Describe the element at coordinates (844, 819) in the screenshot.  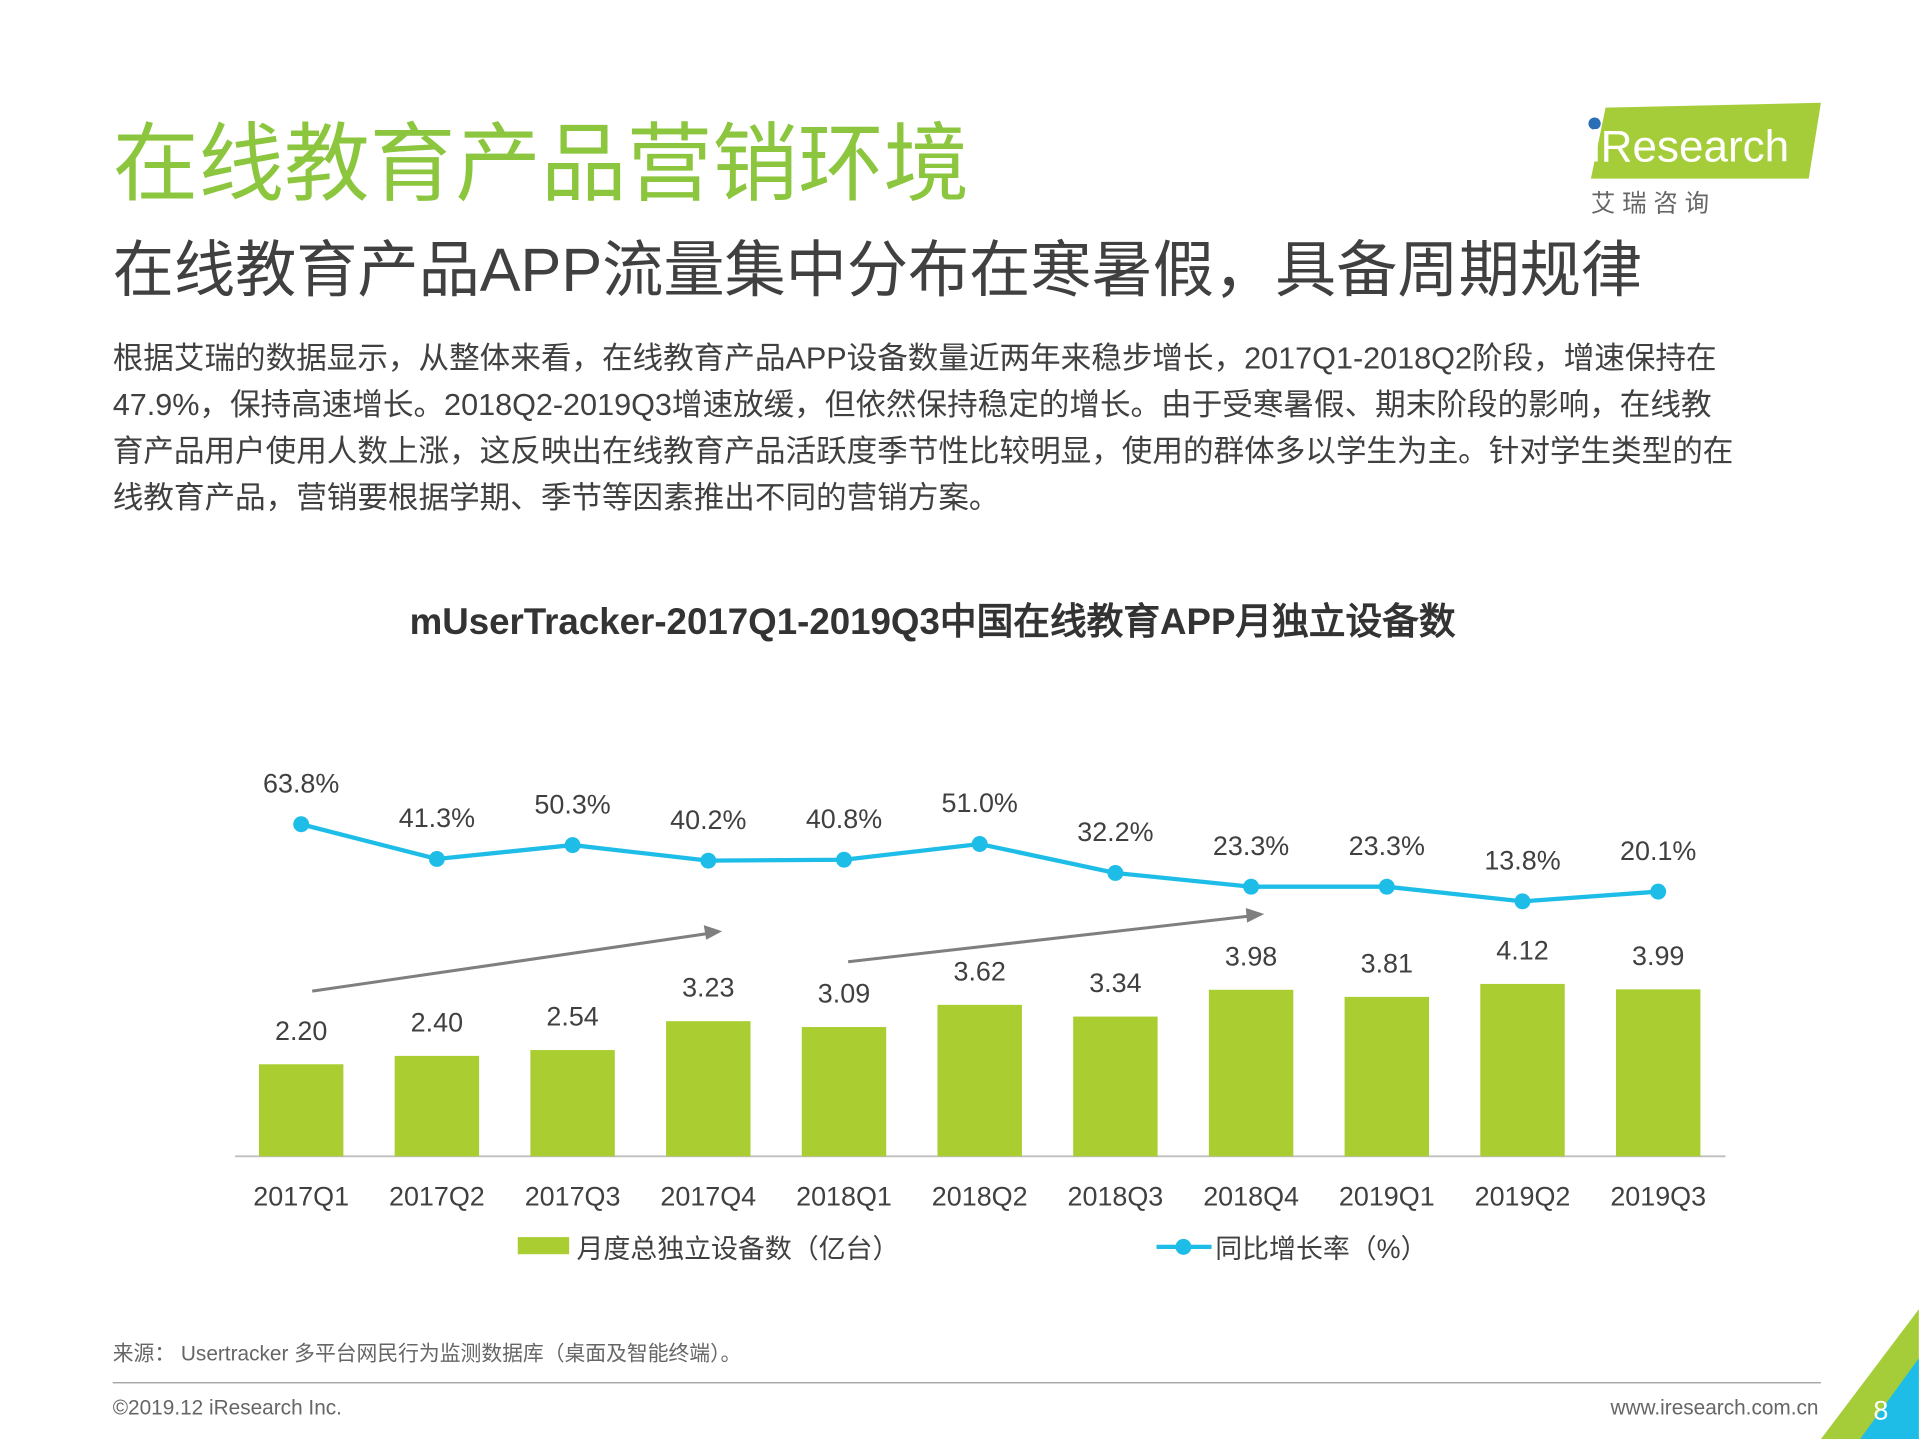
I see `line-label: 40.8%` at that location.